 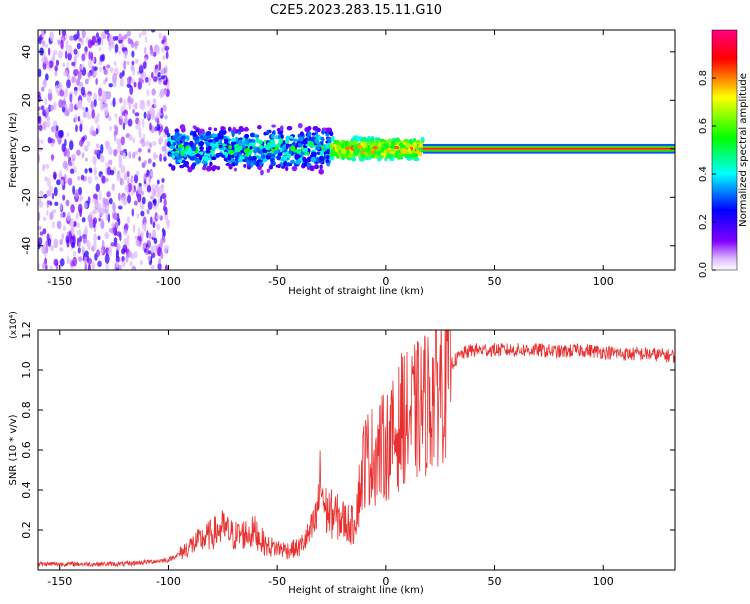 I want to click on y-tick-label: -20, so click(x=26, y=197).